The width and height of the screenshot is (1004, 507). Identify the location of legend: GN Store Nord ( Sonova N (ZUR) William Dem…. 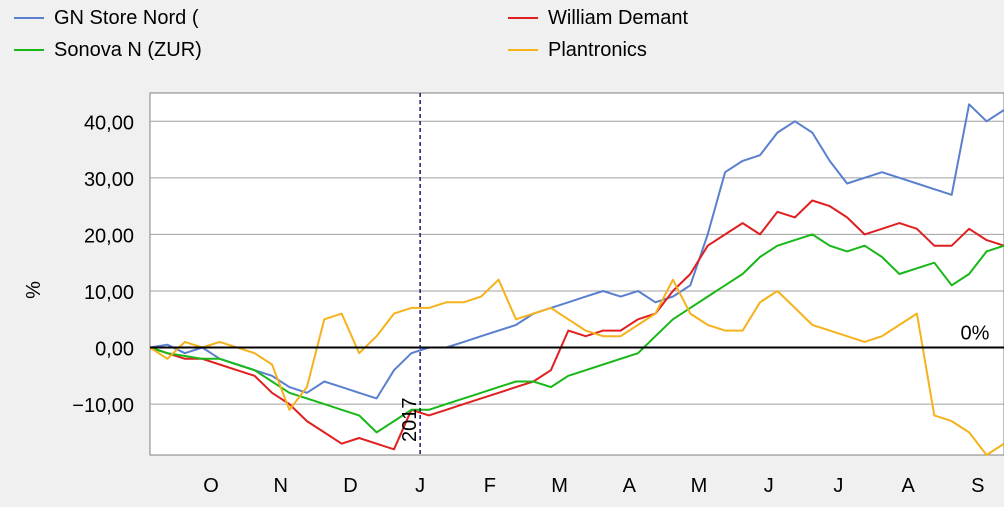
(351, 34).